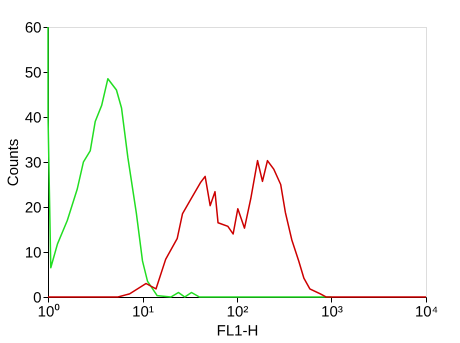 This screenshot has height=343, width=460. I want to click on x-tick-label: 10³, so click(332, 312).